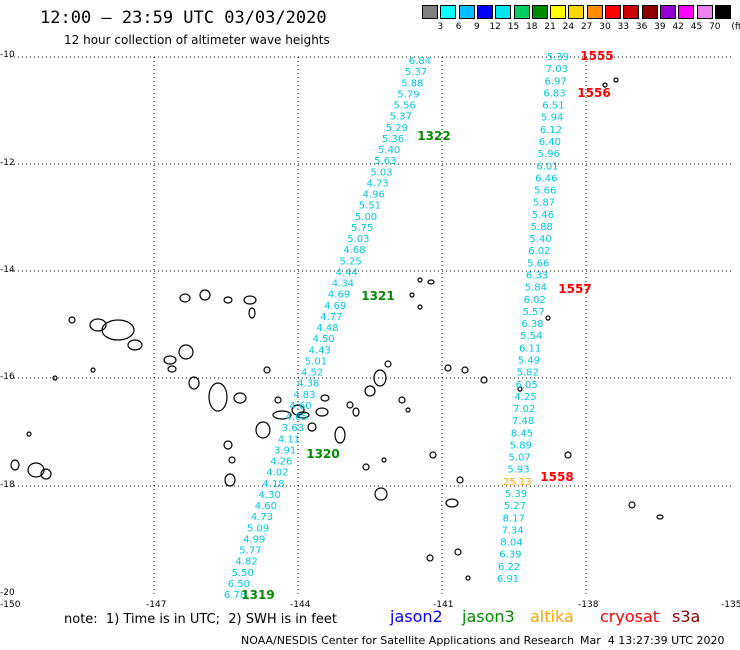  Describe the element at coordinates (533, 312) in the screenshot. I see `cryosat-wave-value: 5.57` at that location.